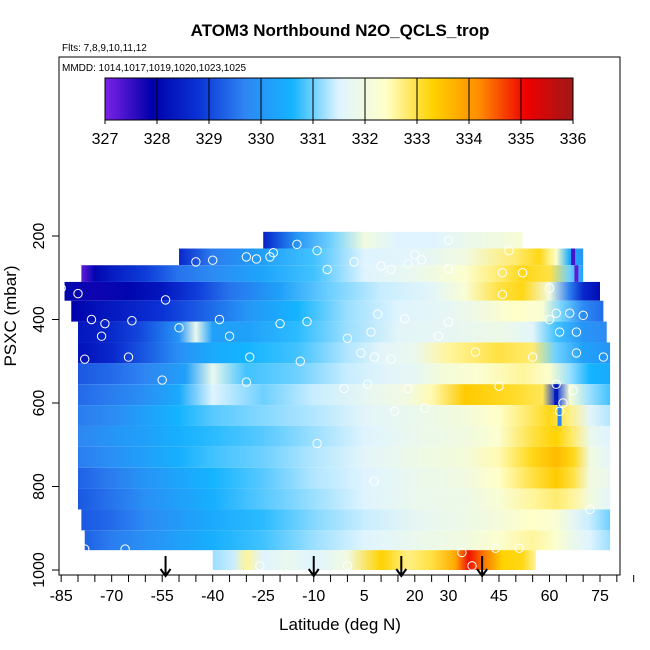  I want to click on profile-markers, so click(323, 567).